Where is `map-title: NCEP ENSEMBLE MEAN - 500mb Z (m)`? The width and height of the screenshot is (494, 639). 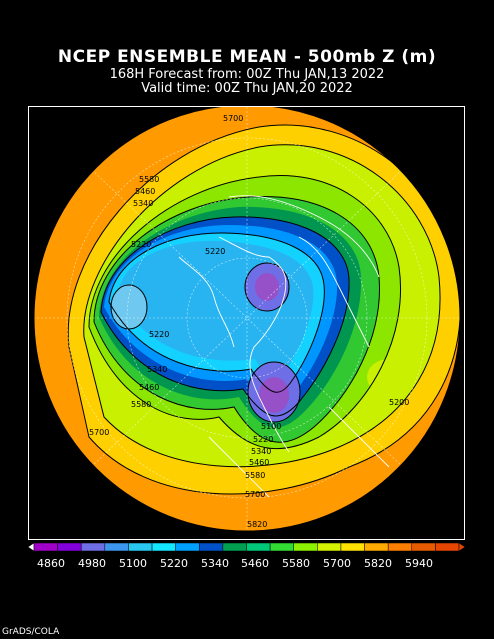 map-title: NCEP ENSEMBLE MEAN - 500mb Z (m) is located at coordinates (247, 57).